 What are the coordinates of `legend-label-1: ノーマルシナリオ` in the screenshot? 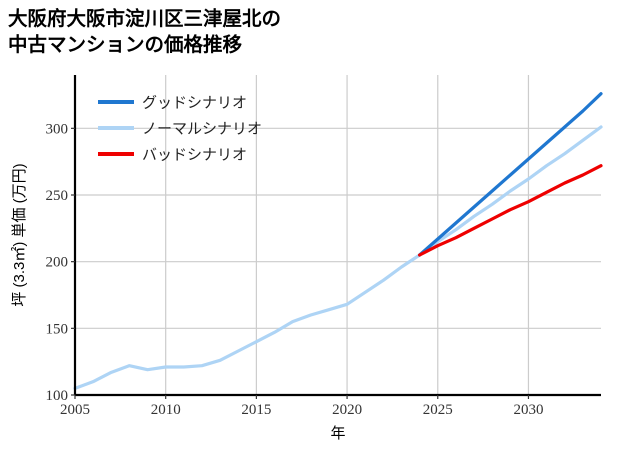 It's located at (202, 130).